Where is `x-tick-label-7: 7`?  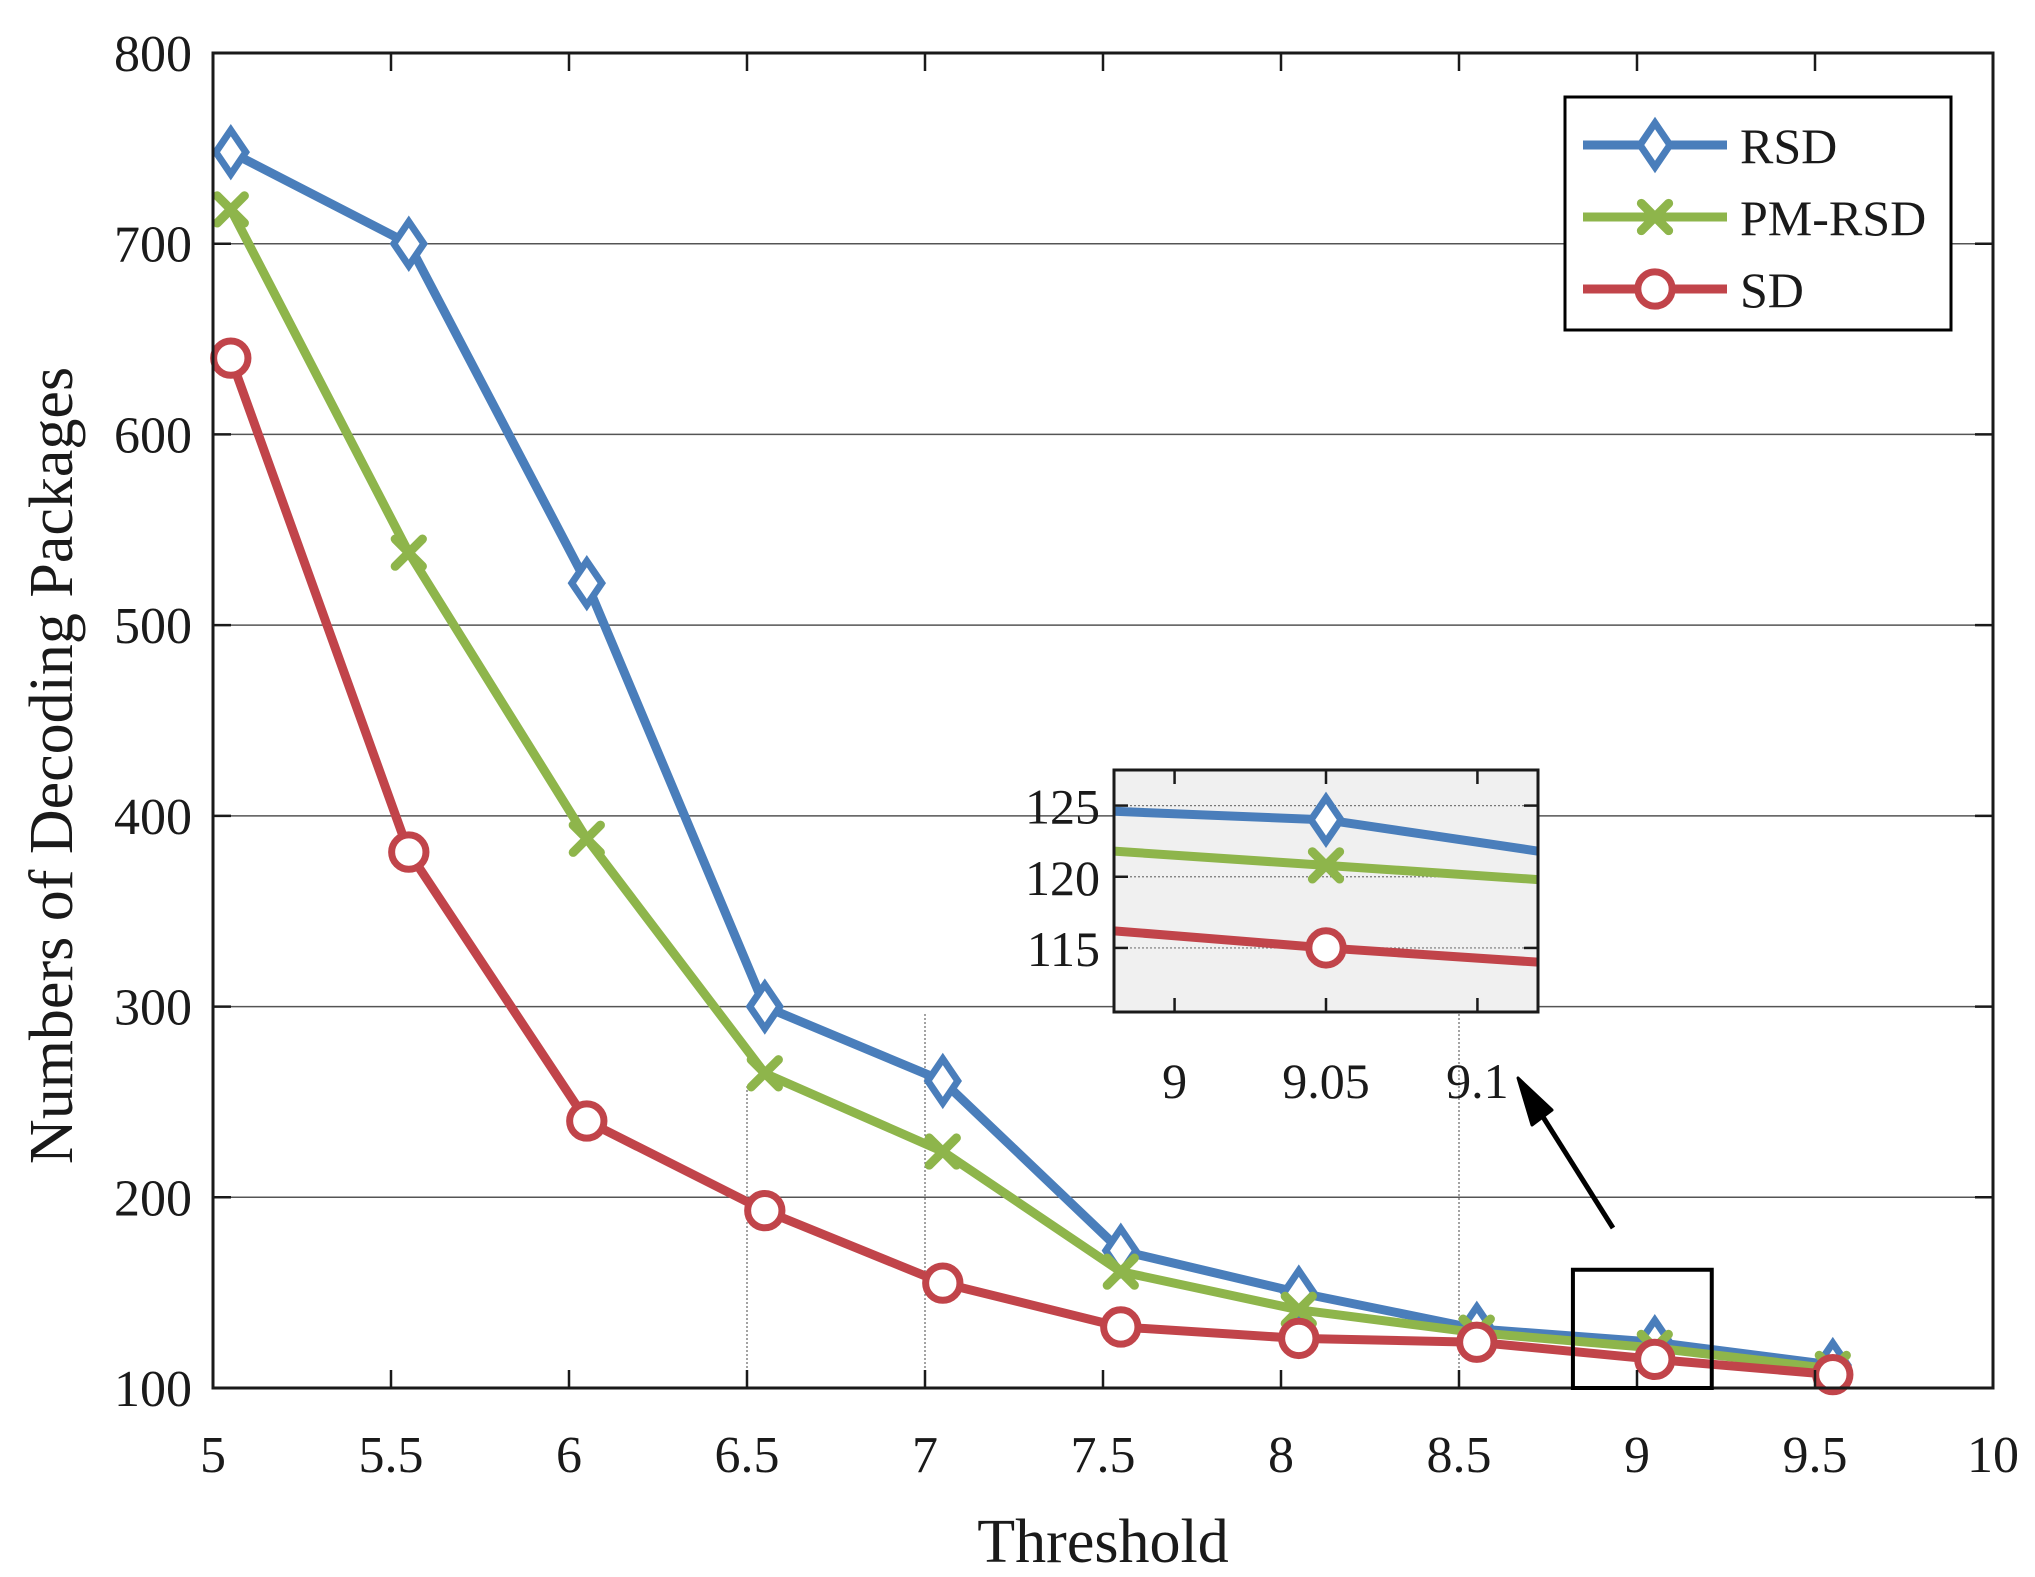
x-tick-label-7: 7 is located at coordinates (925, 1455).